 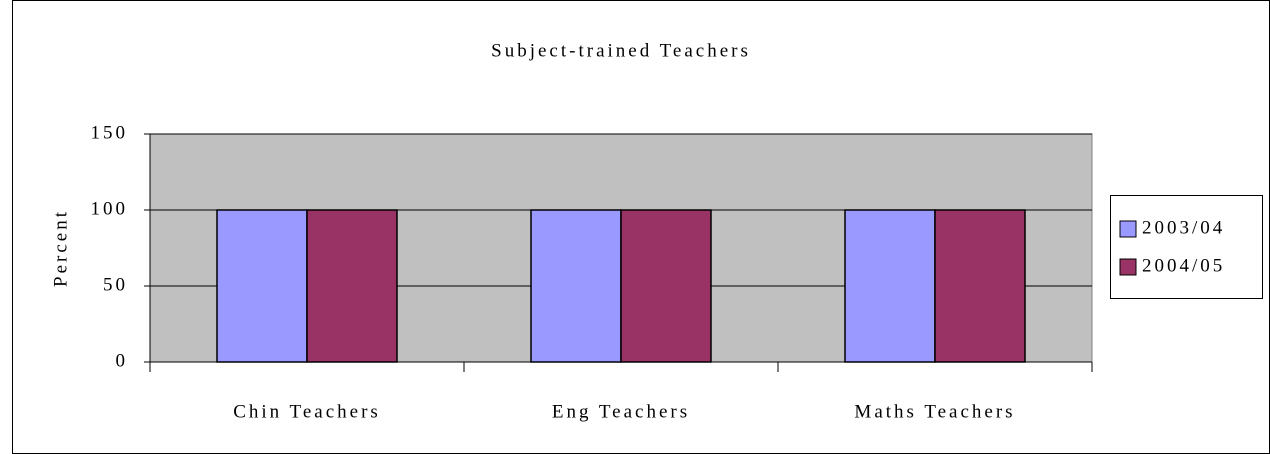 I want to click on legend-box, so click(x=1186, y=247).